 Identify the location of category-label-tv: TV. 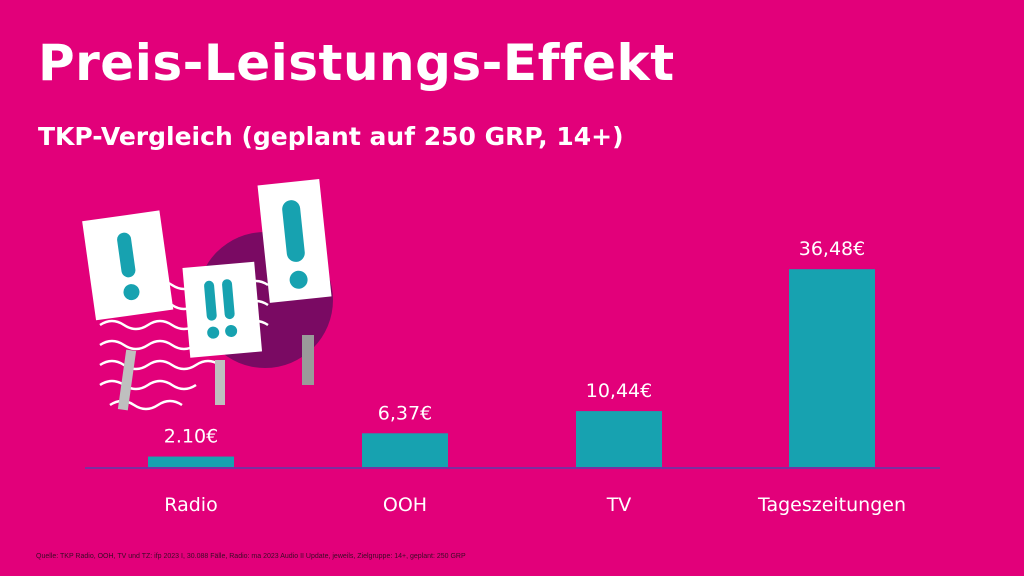
(619, 505).